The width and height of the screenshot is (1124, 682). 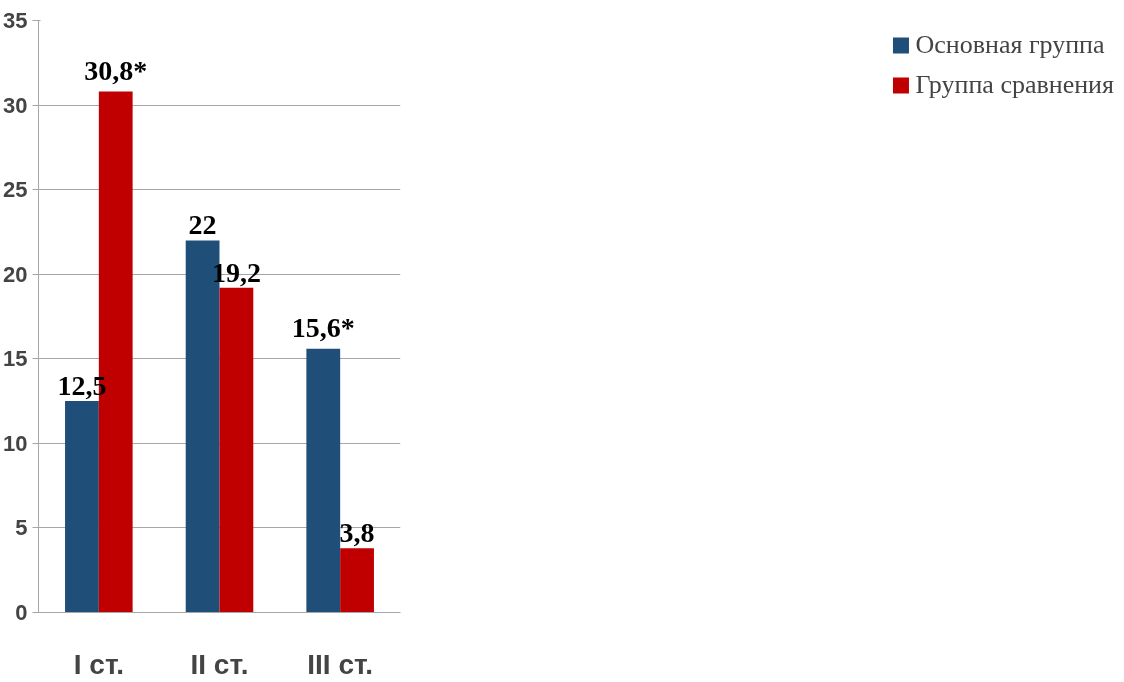 I want to click on y-tick-label: 10, so click(x=15, y=443).